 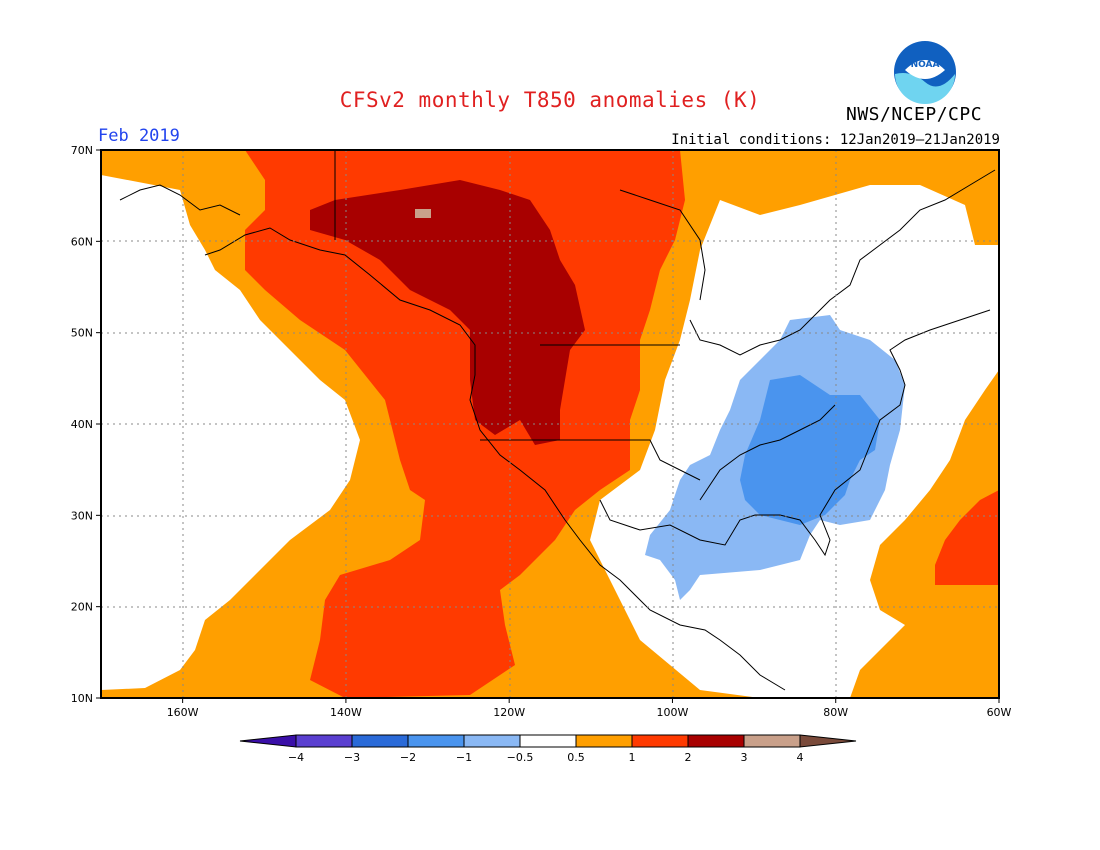 What do you see at coordinates (82, 333) in the screenshot?
I see `lat-tick-label: 50N` at bounding box center [82, 333].